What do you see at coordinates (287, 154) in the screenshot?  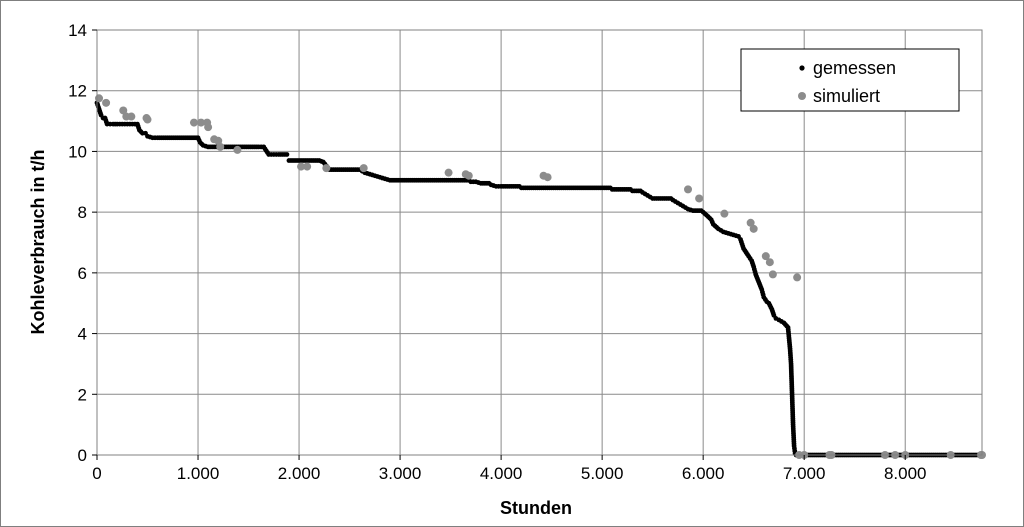 I see `data-point-gemessen` at bounding box center [287, 154].